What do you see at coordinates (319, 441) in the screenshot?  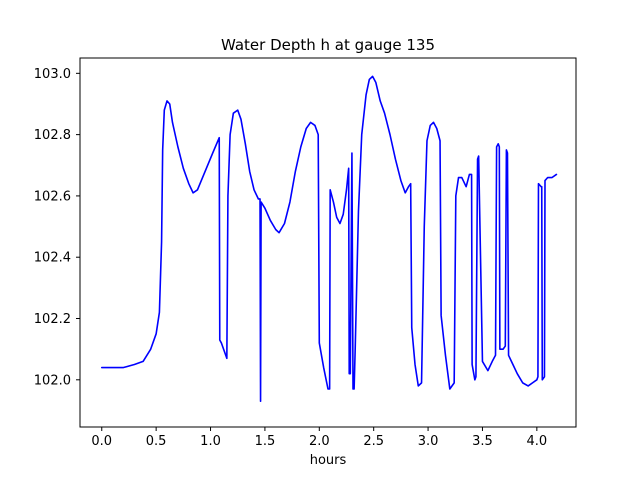 I see `x-tick-label: 2.0` at bounding box center [319, 441].